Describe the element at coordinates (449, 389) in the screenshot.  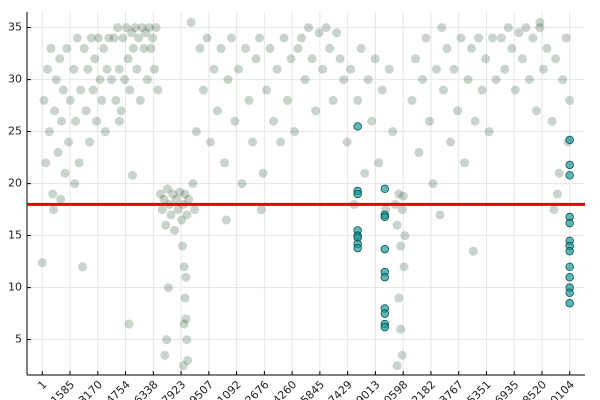
I see `x-tick-label: 23767` at that location.